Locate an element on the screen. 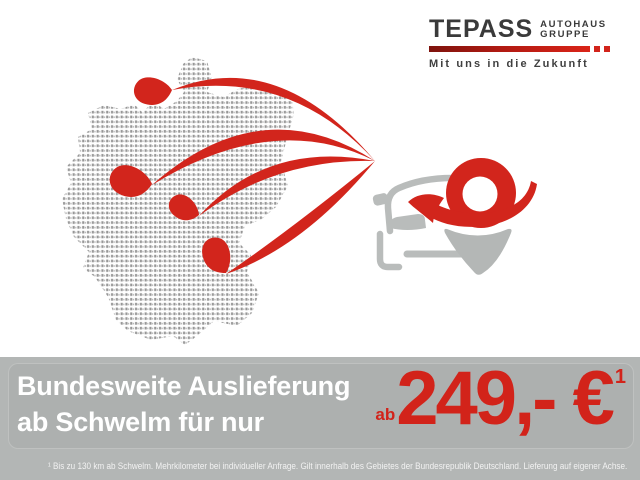 The width and height of the screenshot is (640, 480). logo-underline-bar is located at coordinates (522, 49).